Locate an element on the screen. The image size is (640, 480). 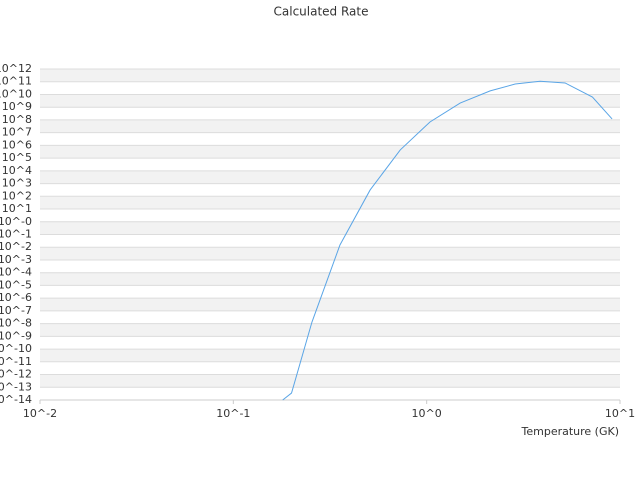
x-tick-label: 10^1 is located at coordinates (620, 413).